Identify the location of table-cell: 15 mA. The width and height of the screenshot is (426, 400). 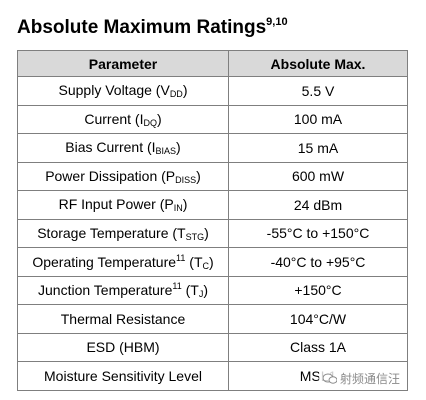
(318, 148).